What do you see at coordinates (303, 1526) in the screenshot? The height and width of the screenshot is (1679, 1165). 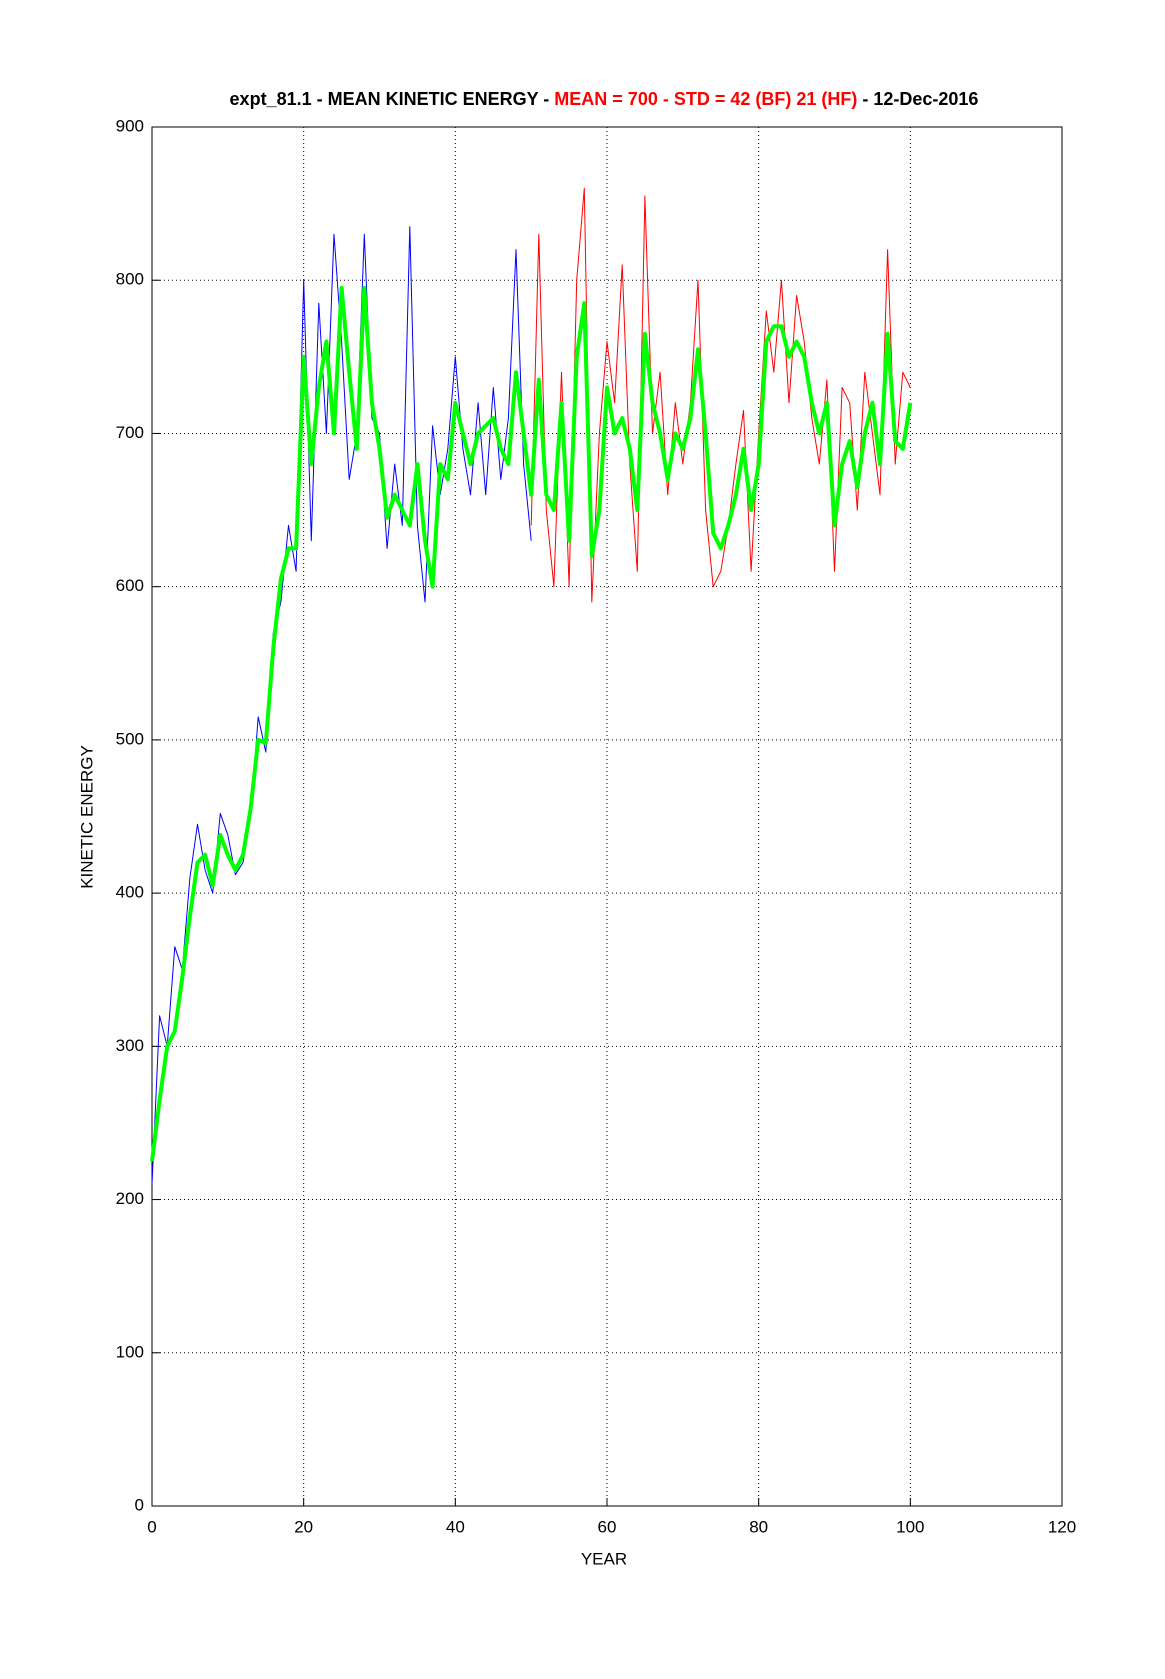 I see `x-tick-label: 20` at bounding box center [303, 1526].